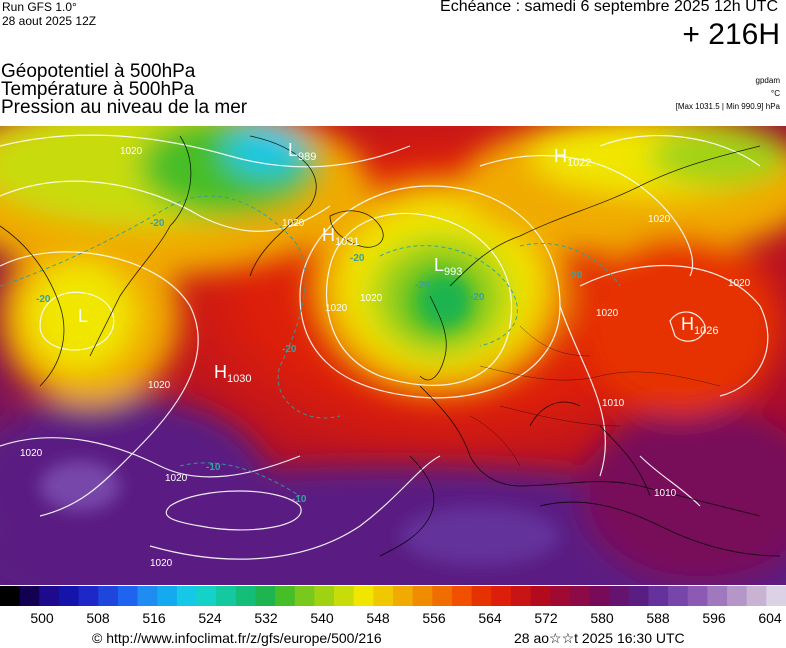 This screenshot has height=648, width=786. I want to click on scale-tick-label: 596, so click(714, 618).